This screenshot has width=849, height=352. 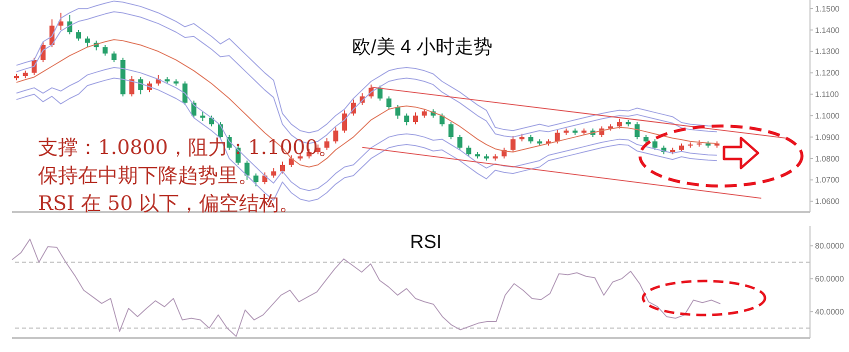 I want to click on annotation: RSI 在 50 以下，偏空结构。, so click(x=169, y=203).